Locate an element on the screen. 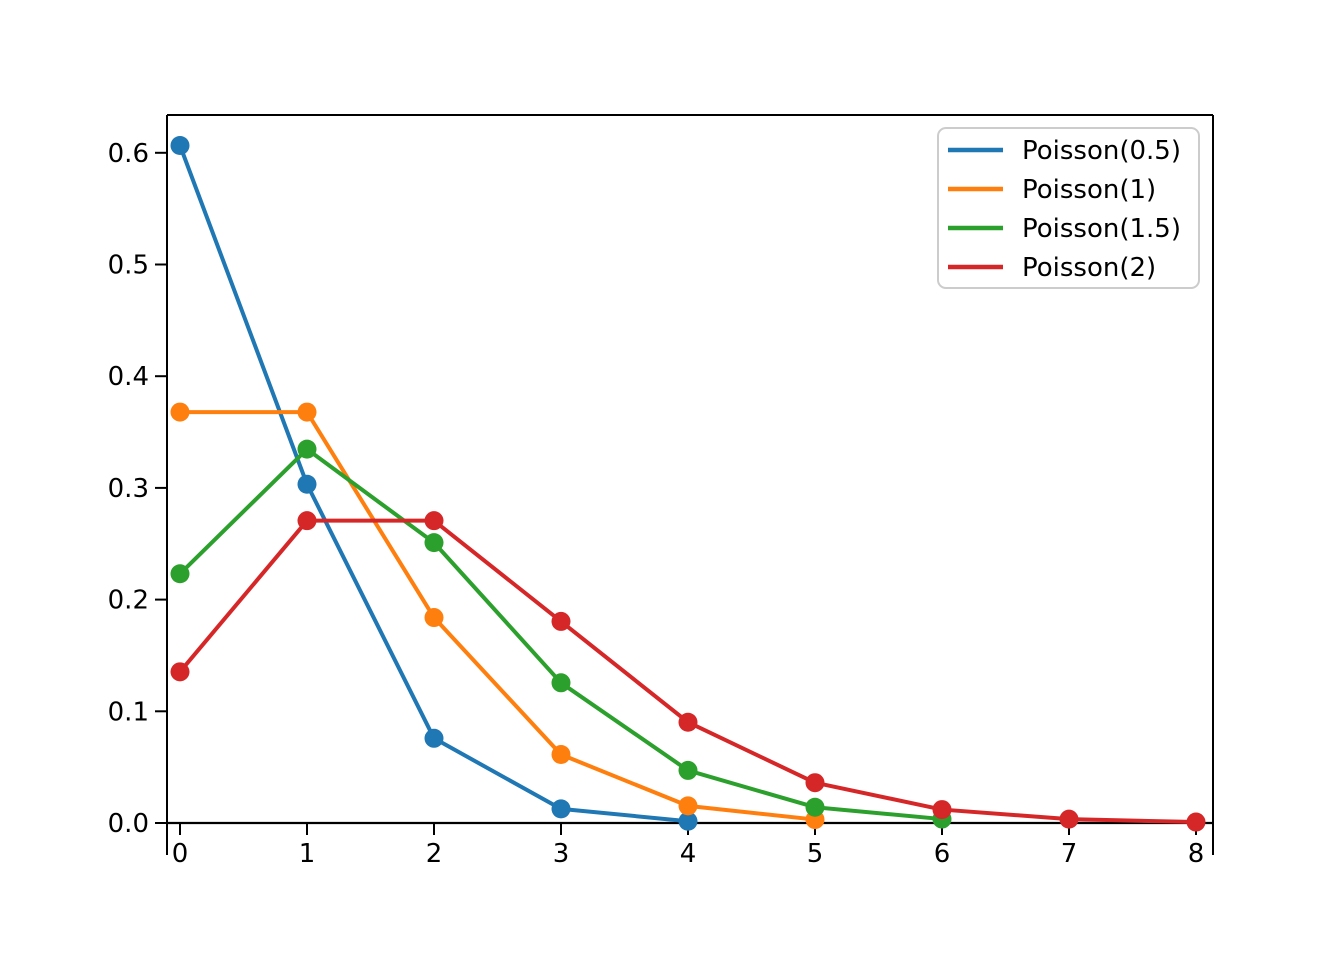 Image resolution: width=1344 pixels, height=960 pixels. legend-label: Poisson(0.5) is located at coordinates (1101, 151).